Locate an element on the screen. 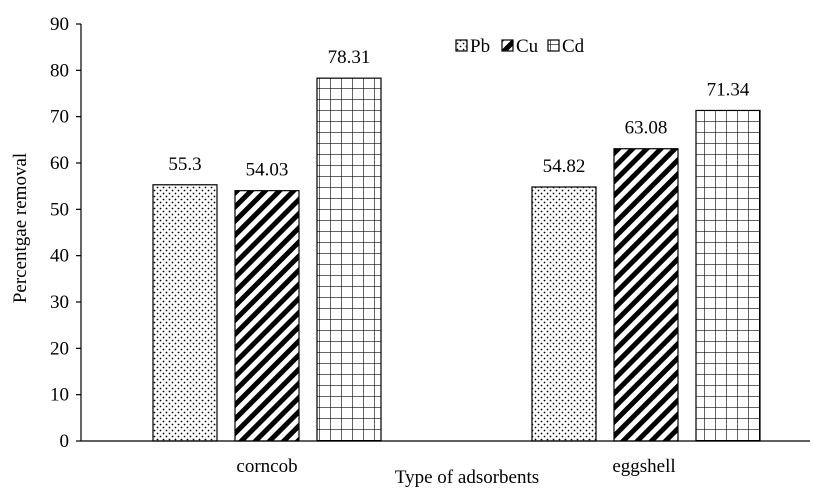  y-tick-label: 60 is located at coordinates (59, 163).